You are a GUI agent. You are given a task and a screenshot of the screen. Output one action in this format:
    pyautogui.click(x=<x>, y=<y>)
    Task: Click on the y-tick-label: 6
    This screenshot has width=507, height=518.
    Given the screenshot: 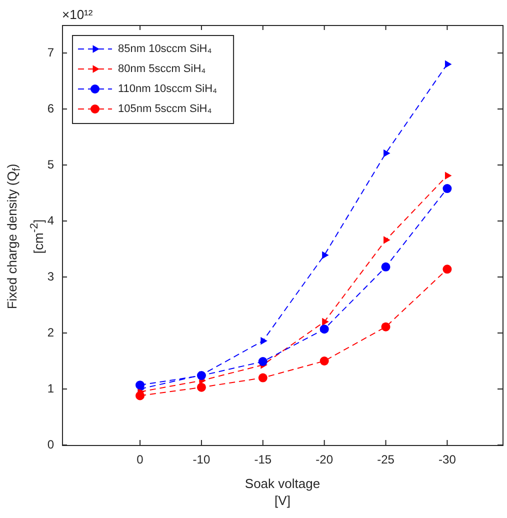 What is the action you would take?
    pyautogui.click(x=50, y=108)
    